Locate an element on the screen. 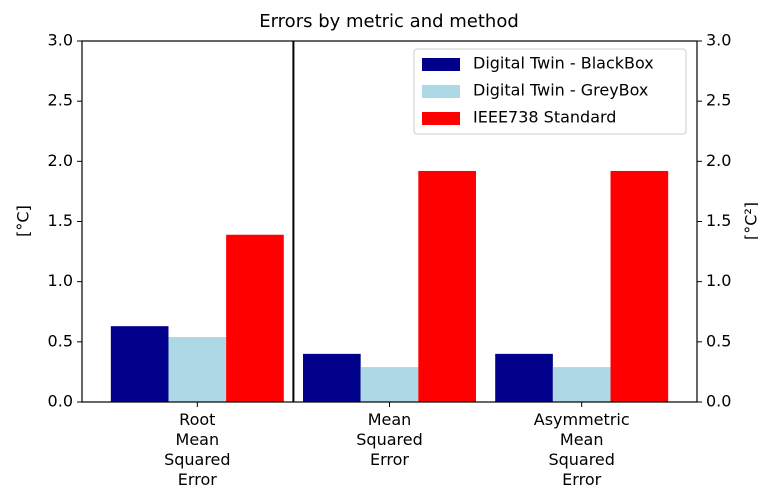 Image resolution: width=758 pixels, height=492 pixels. legend-box is located at coordinates (550, 91).